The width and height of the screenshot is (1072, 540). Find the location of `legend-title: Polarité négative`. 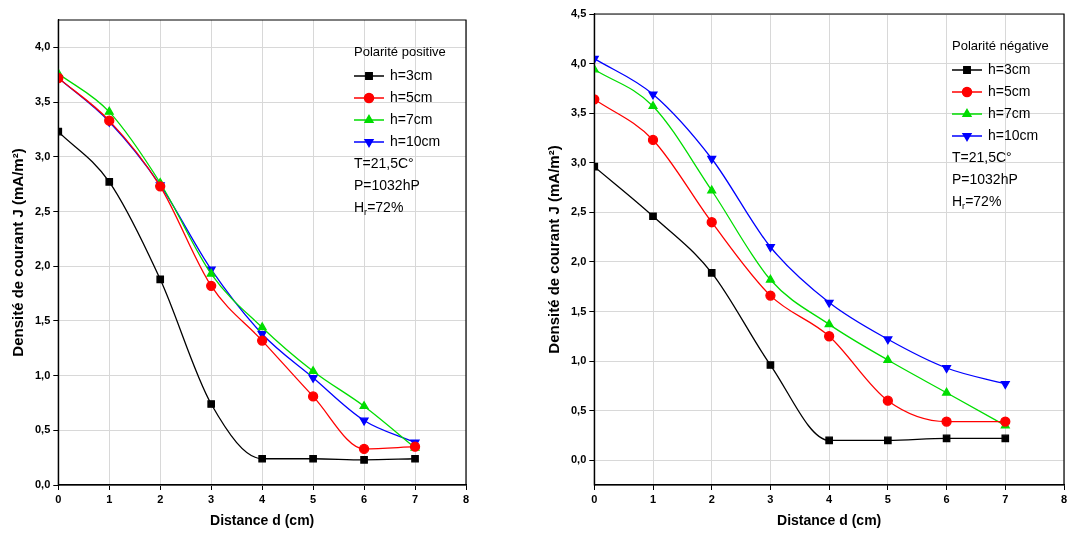

legend-title: Polarité négative is located at coordinates (1000, 45).